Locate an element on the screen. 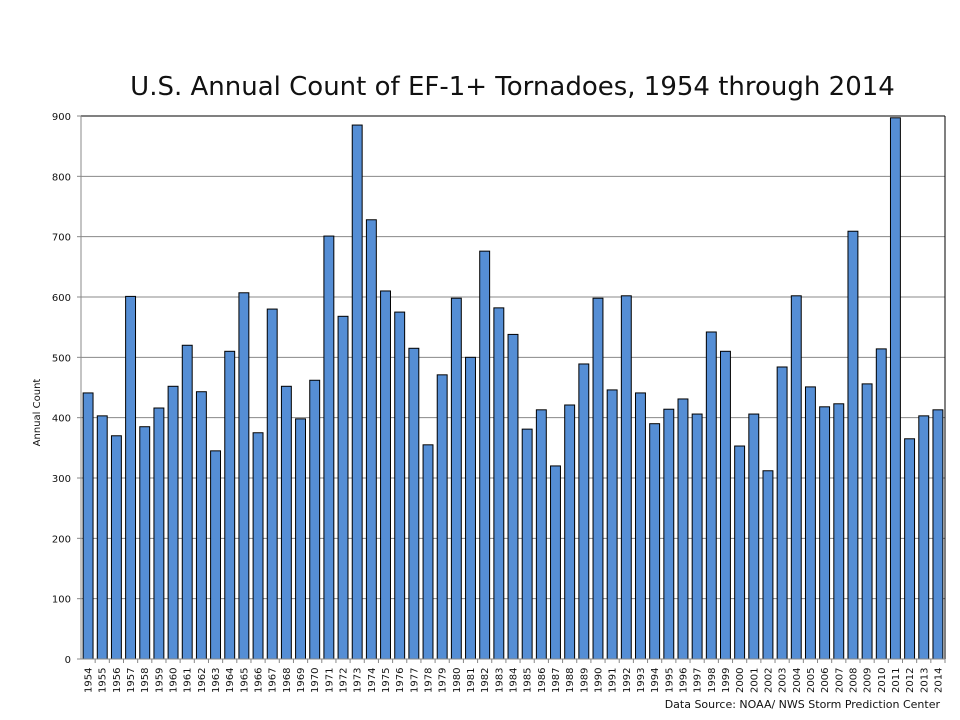  x-tick-label: 1981 is located at coordinates (471, 680).